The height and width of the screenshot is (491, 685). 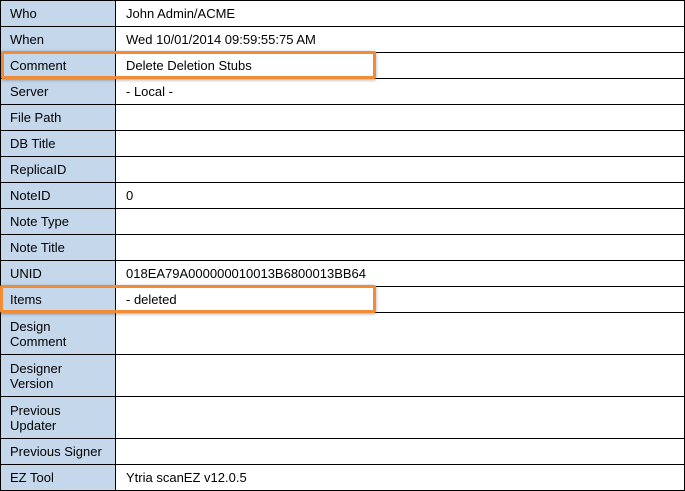 What do you see at coordinates (58, 333) in the screenshot?
I see `row-label: Design Comment` at bounding box center [58, 333].